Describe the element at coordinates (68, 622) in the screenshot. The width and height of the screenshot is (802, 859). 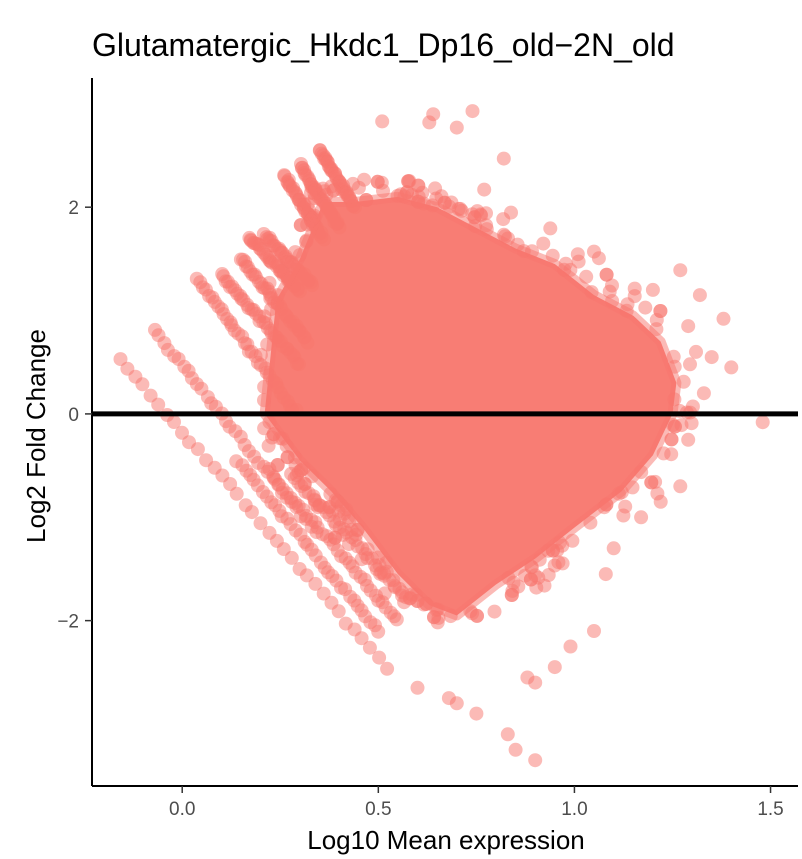
I see `y-tick-label: −2` at that location.